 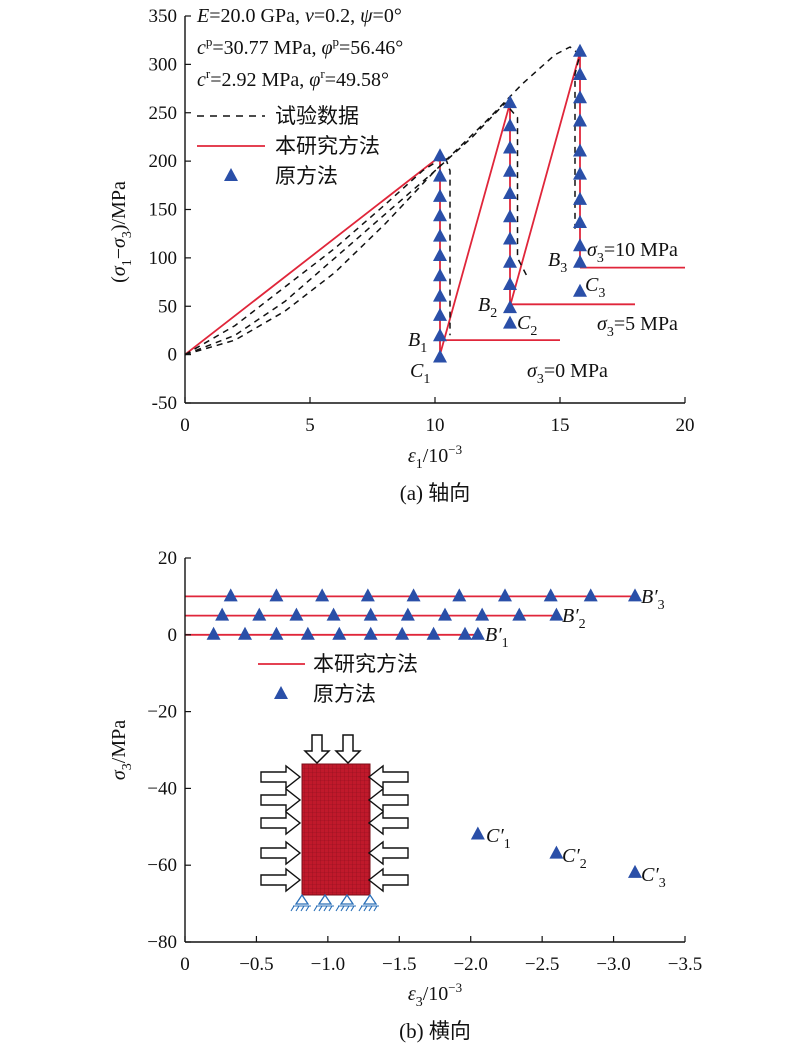 I want to click on label-B1-prime: B′1, so click(x=497, y=637).